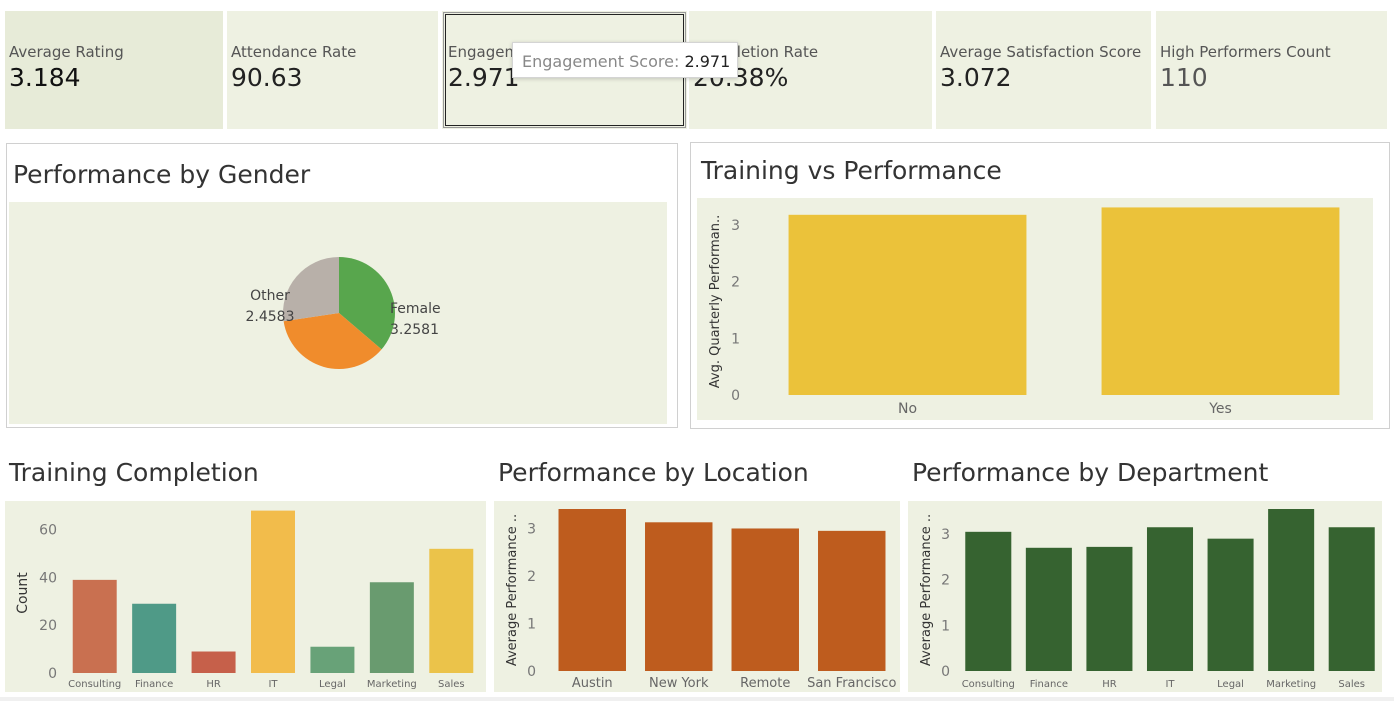  What do you see at coordinates (332, 341) in the screenshot?
I see `pie-slice-male` at bounding box center [332, 341].